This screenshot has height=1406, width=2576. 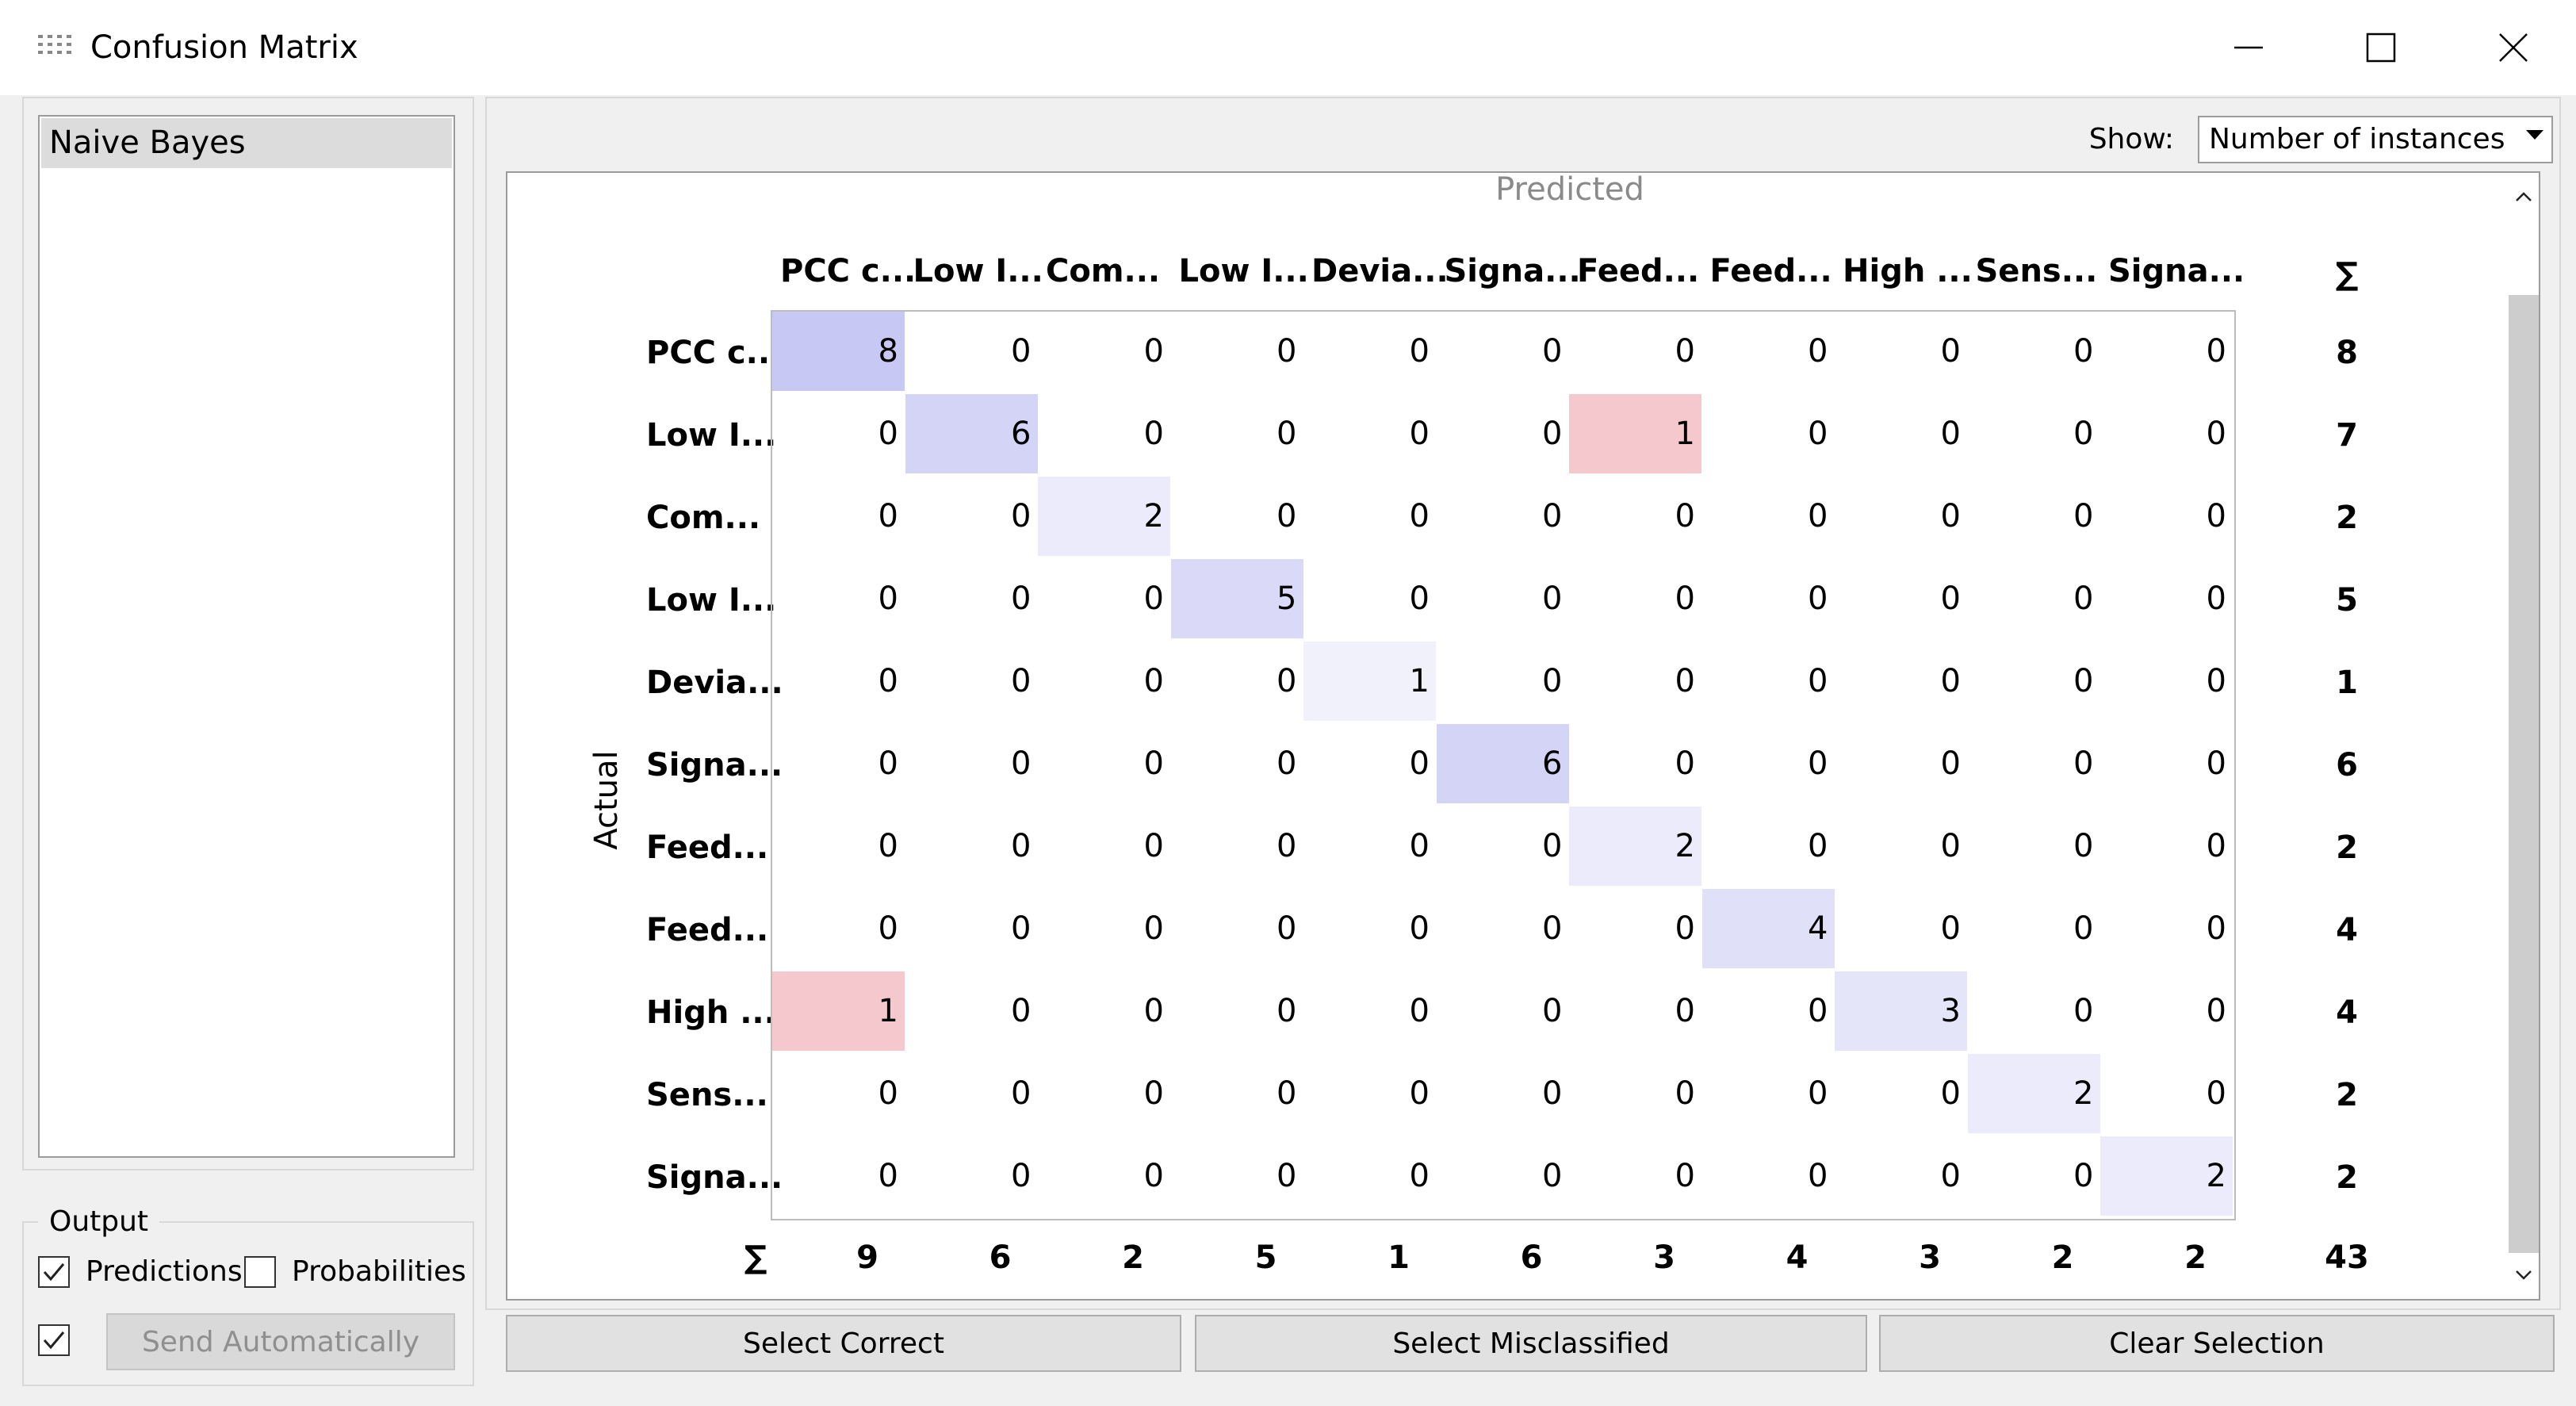 I want to click on send-automatically-button: Send Automatically, so click(x=280, y=1341).